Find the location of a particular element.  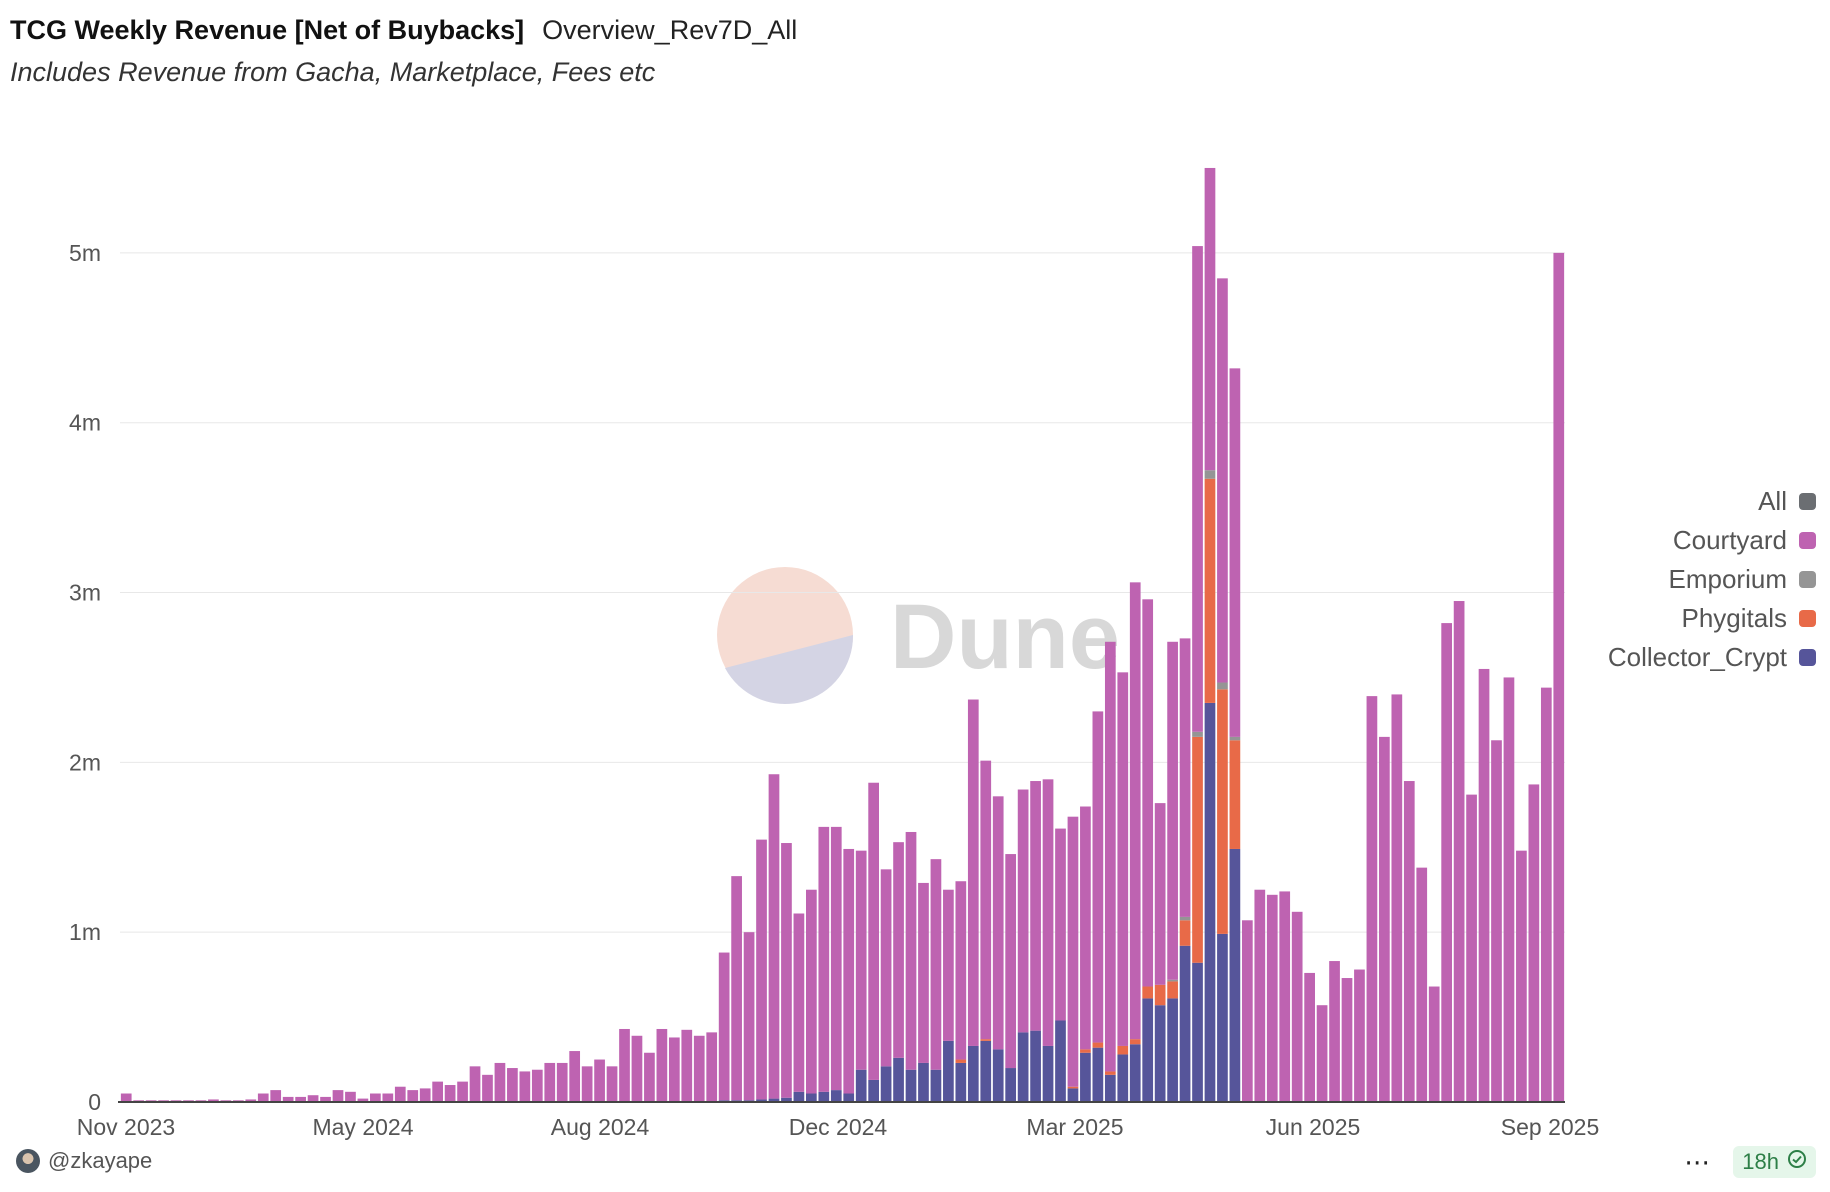

author-info: @zkayape is located at coordinates (84, 1161).